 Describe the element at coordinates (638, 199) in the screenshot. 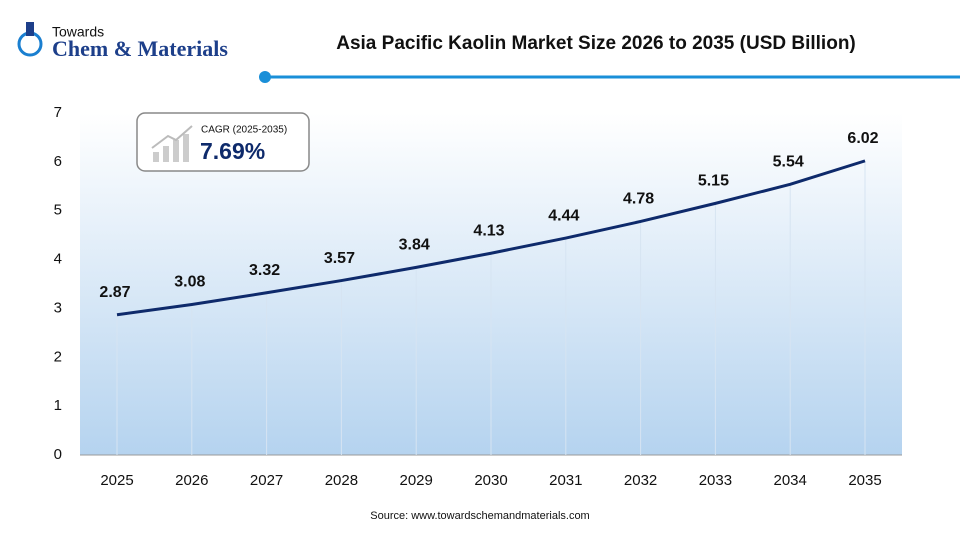

I see `data-label: 4.78` at that location.